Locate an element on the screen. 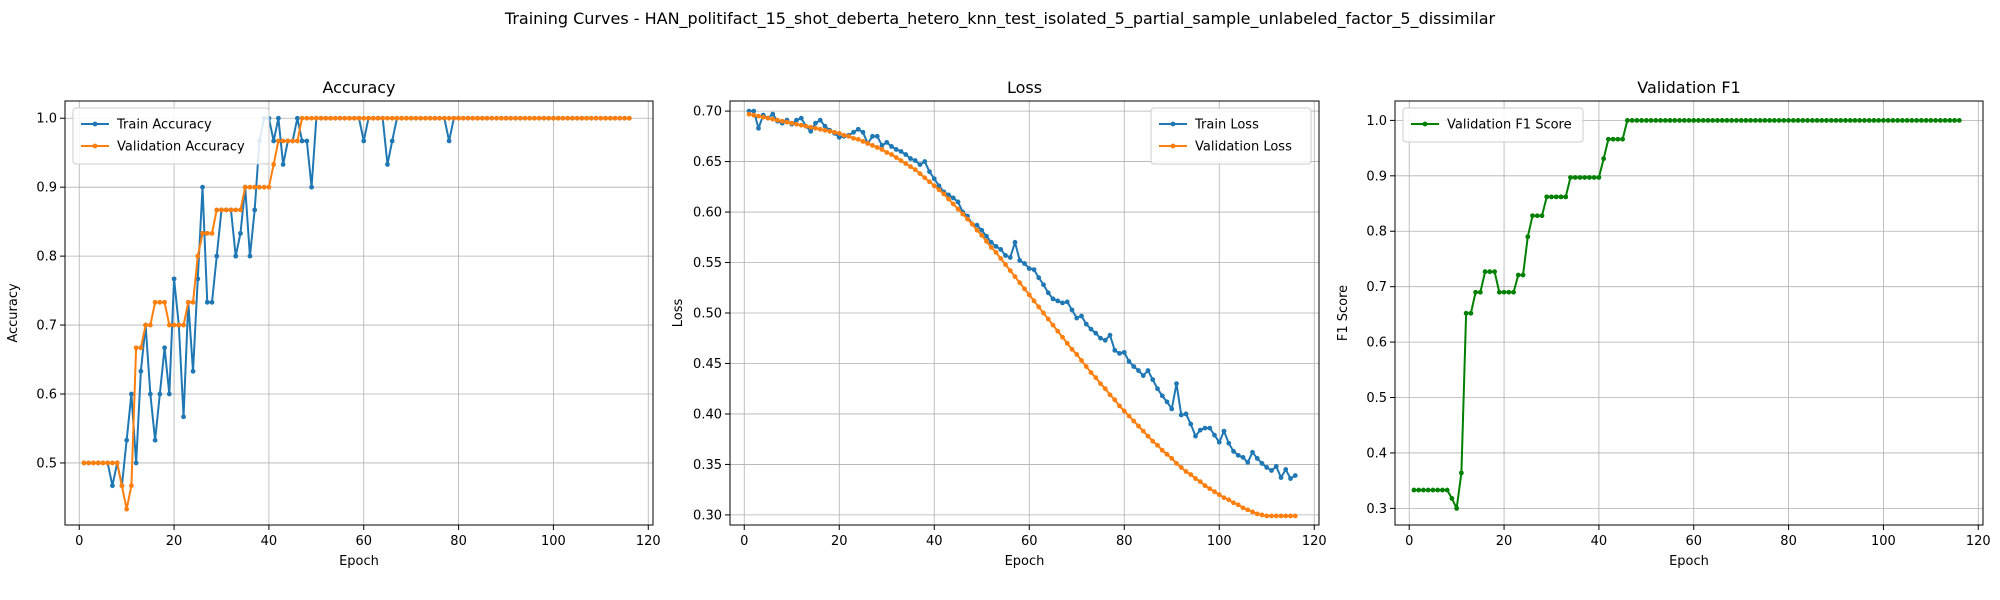 This screenshot has width=2000, height=600. y-axis-label: Loss is located at coordinates (678, 313).